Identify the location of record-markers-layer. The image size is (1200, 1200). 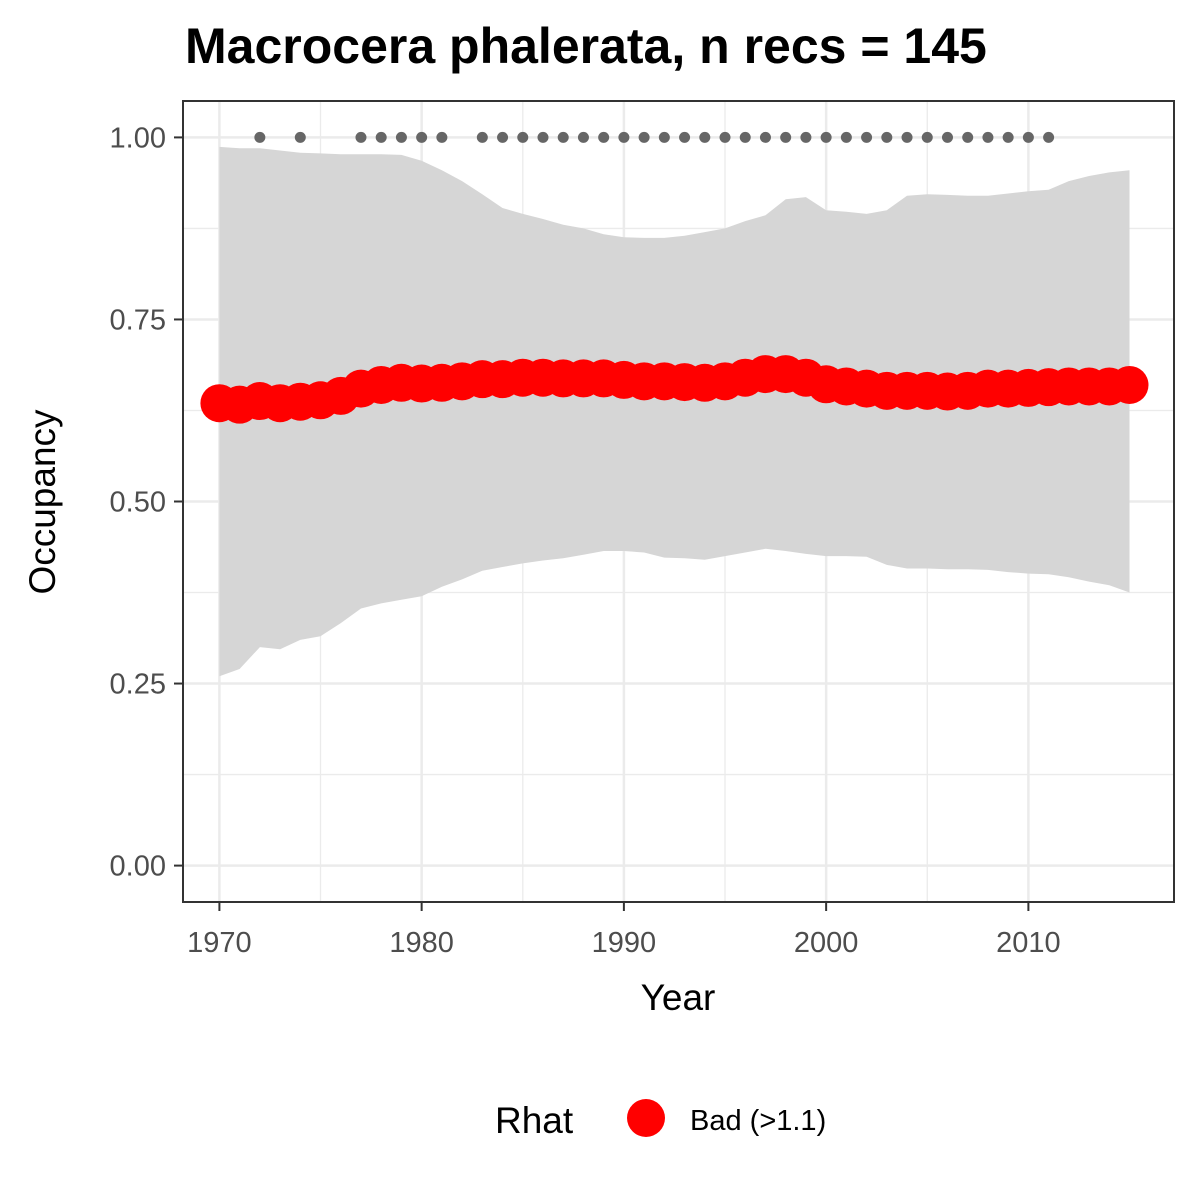
(654, 137).